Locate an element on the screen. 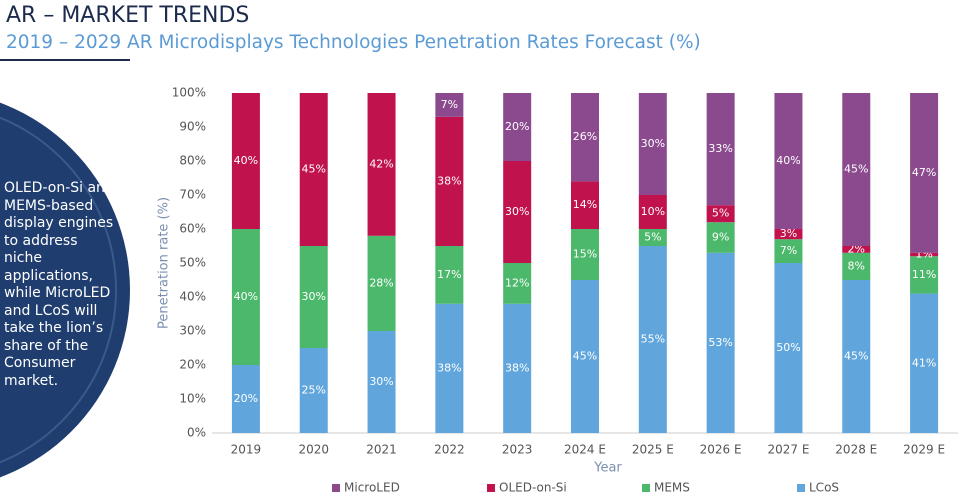 The image size is (960, 500). data-label: 7% is located at coordinates (449, 104).